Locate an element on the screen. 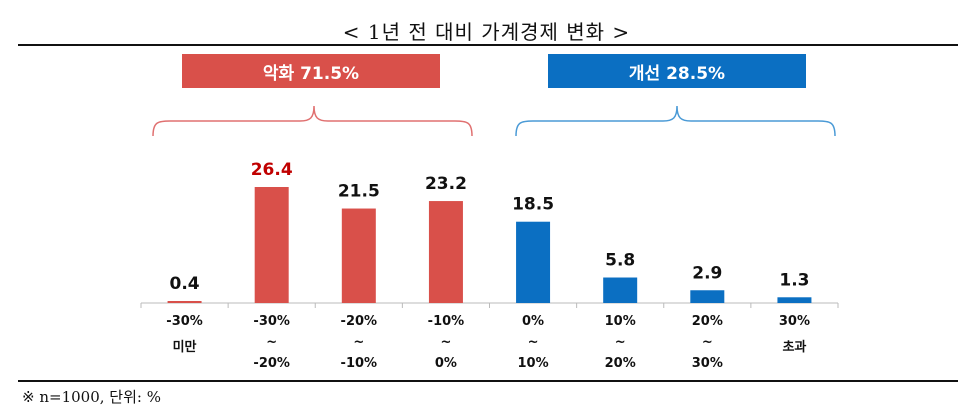  chart-title: < 1년 전 대비 가계경제 변화 > is located at coordinates (486, 32).